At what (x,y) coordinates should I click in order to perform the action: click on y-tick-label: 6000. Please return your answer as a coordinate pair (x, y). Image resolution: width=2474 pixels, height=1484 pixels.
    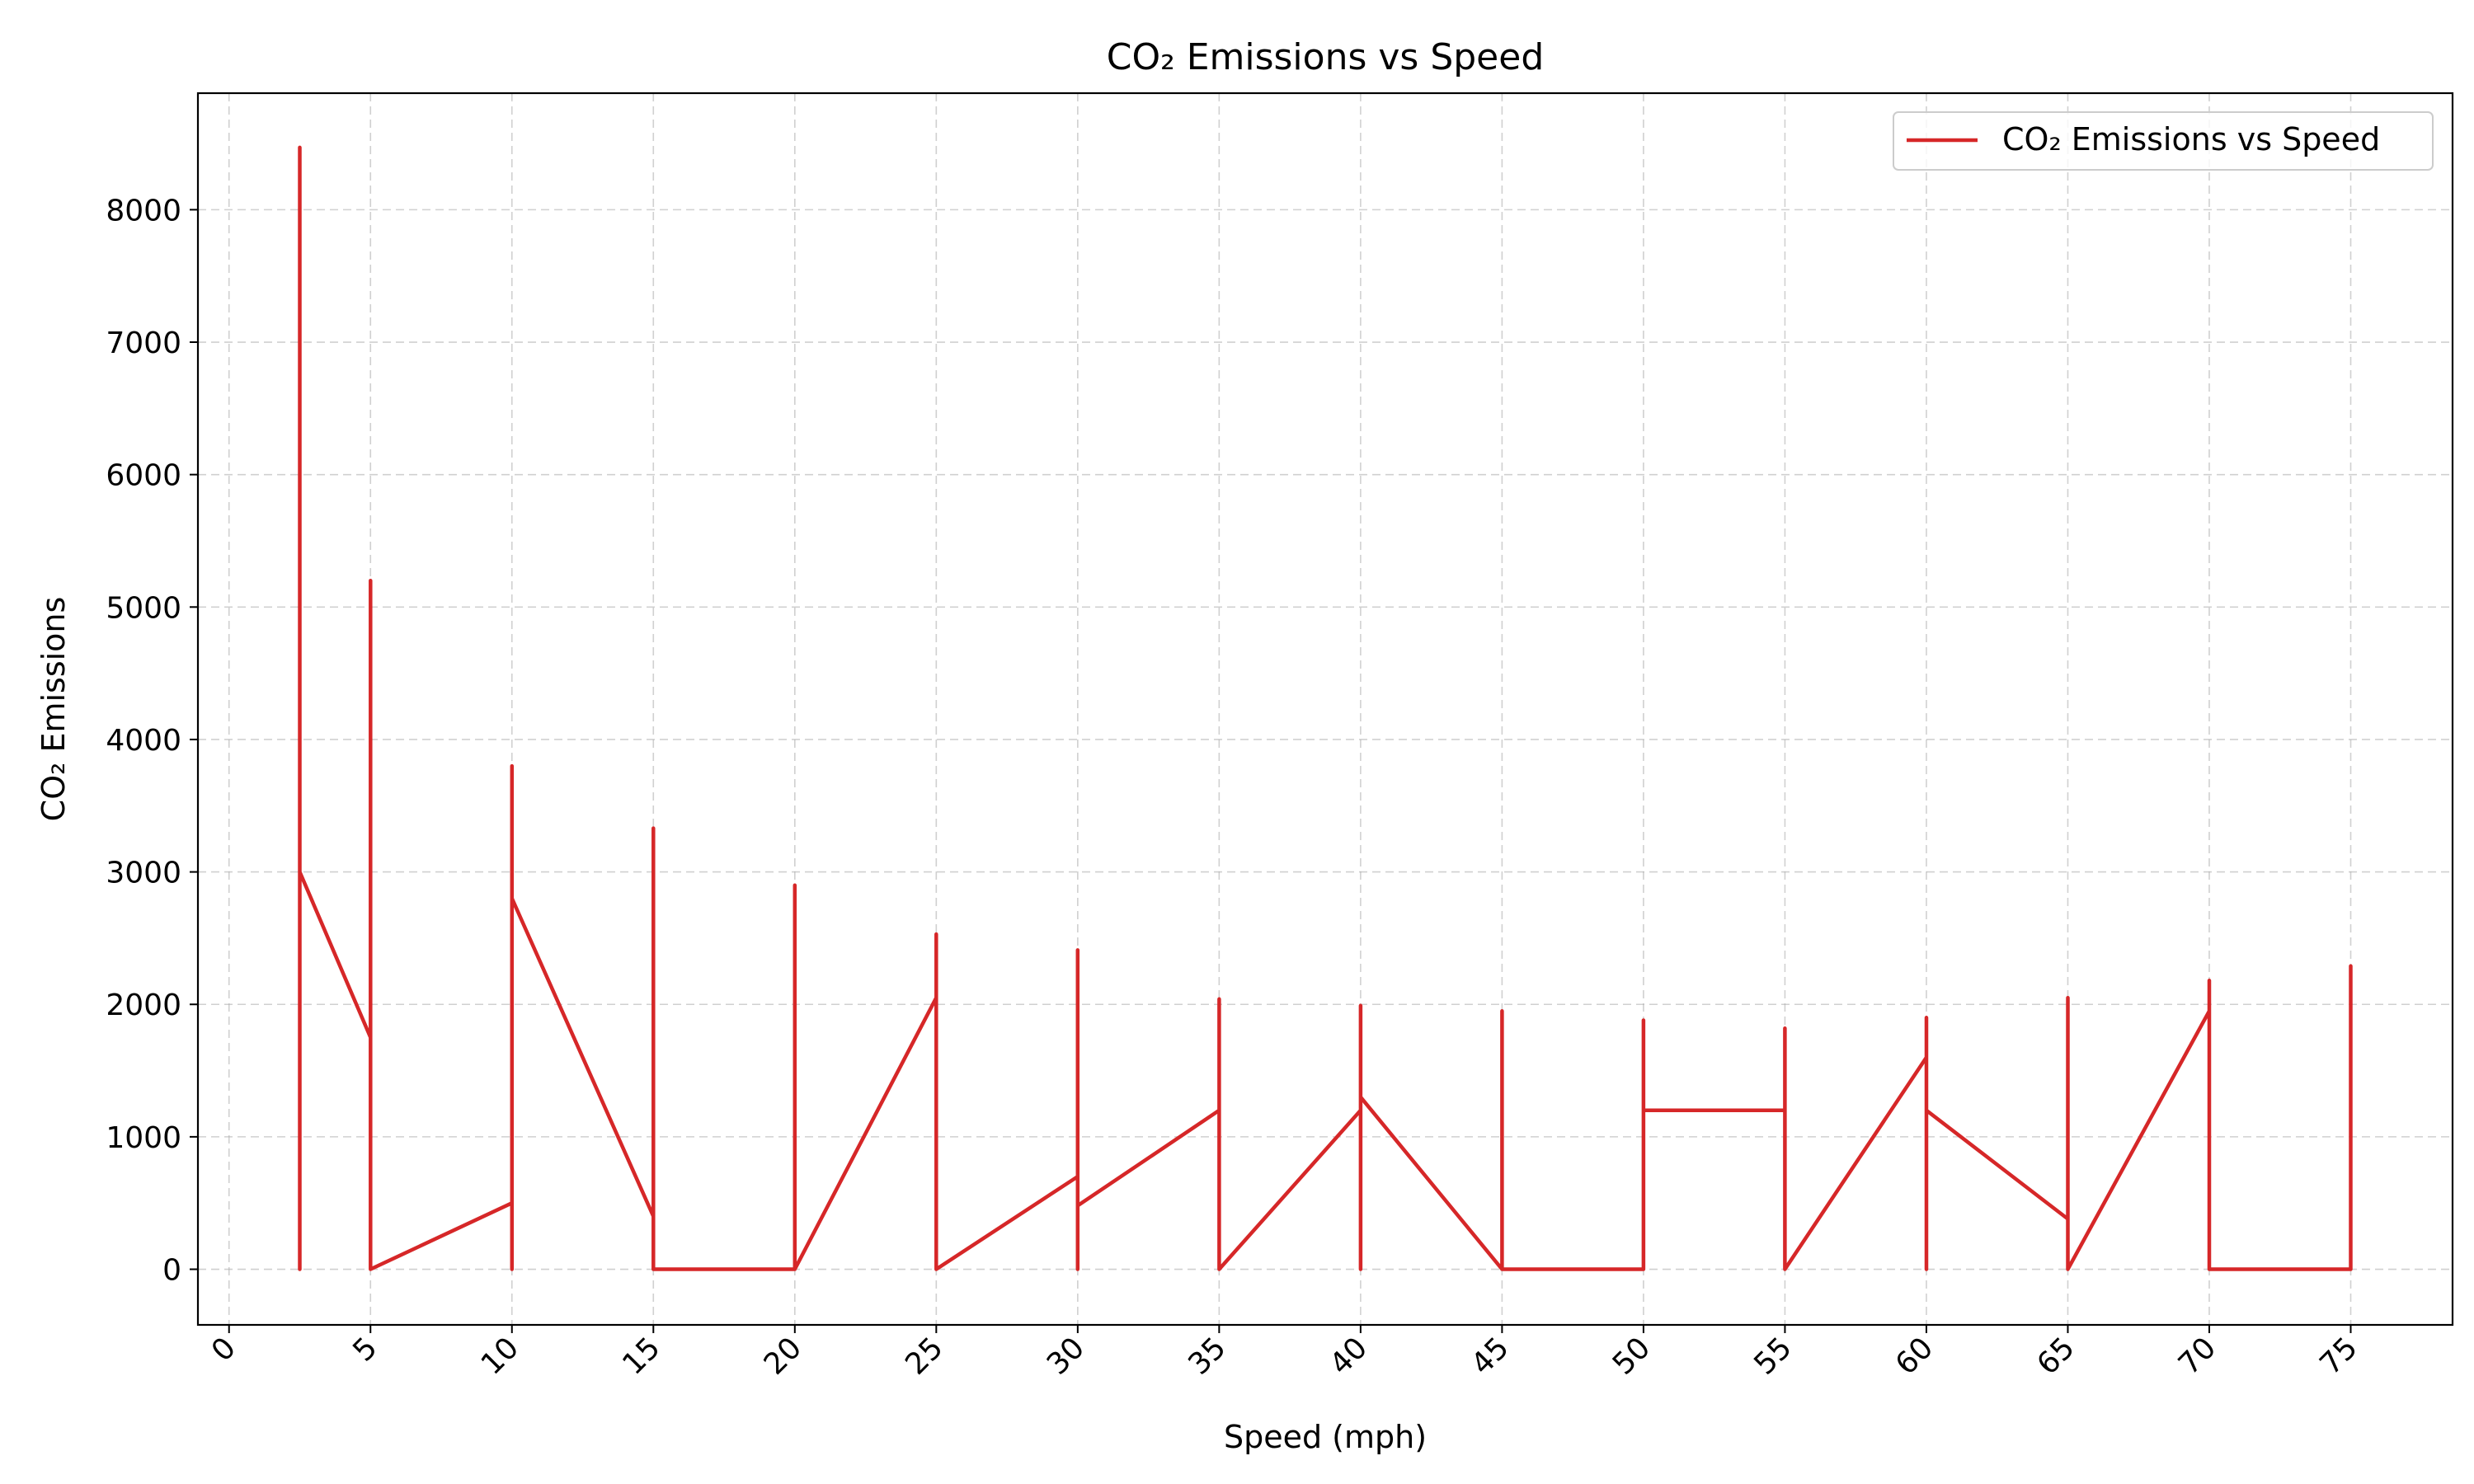
    Looking at the image, I should click on (143, 476).